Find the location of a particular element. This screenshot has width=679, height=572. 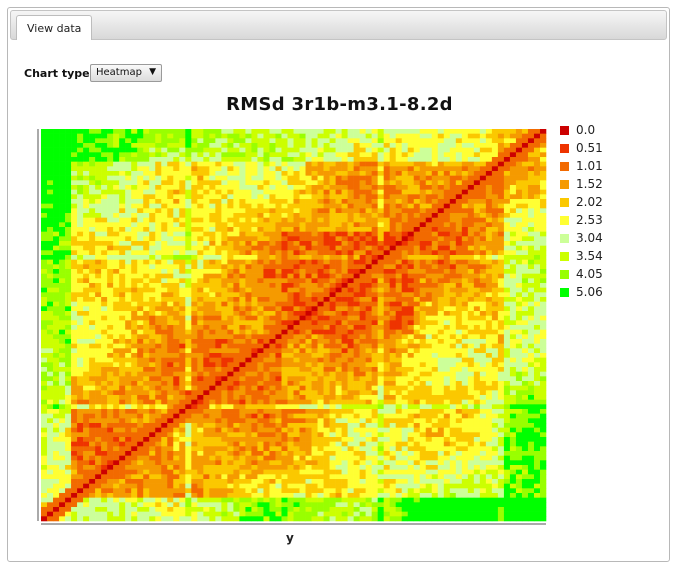

chart-type-select: Heatmap ▼ is located at coordinates (126, 73).